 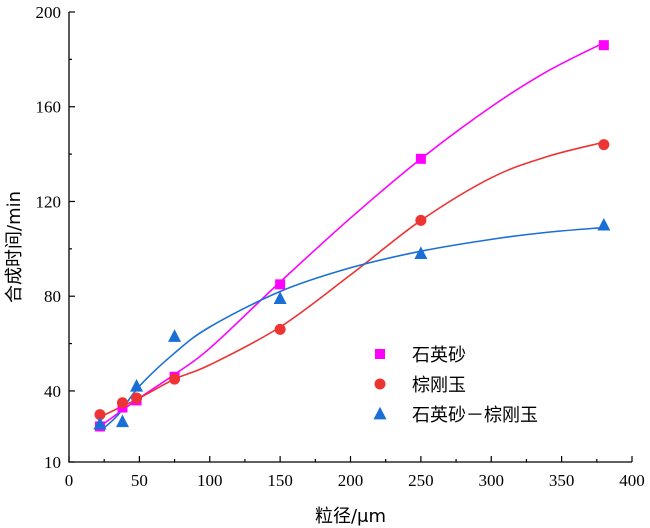 I want to click on x-tick-label: 350, so click(x=562, y=480).